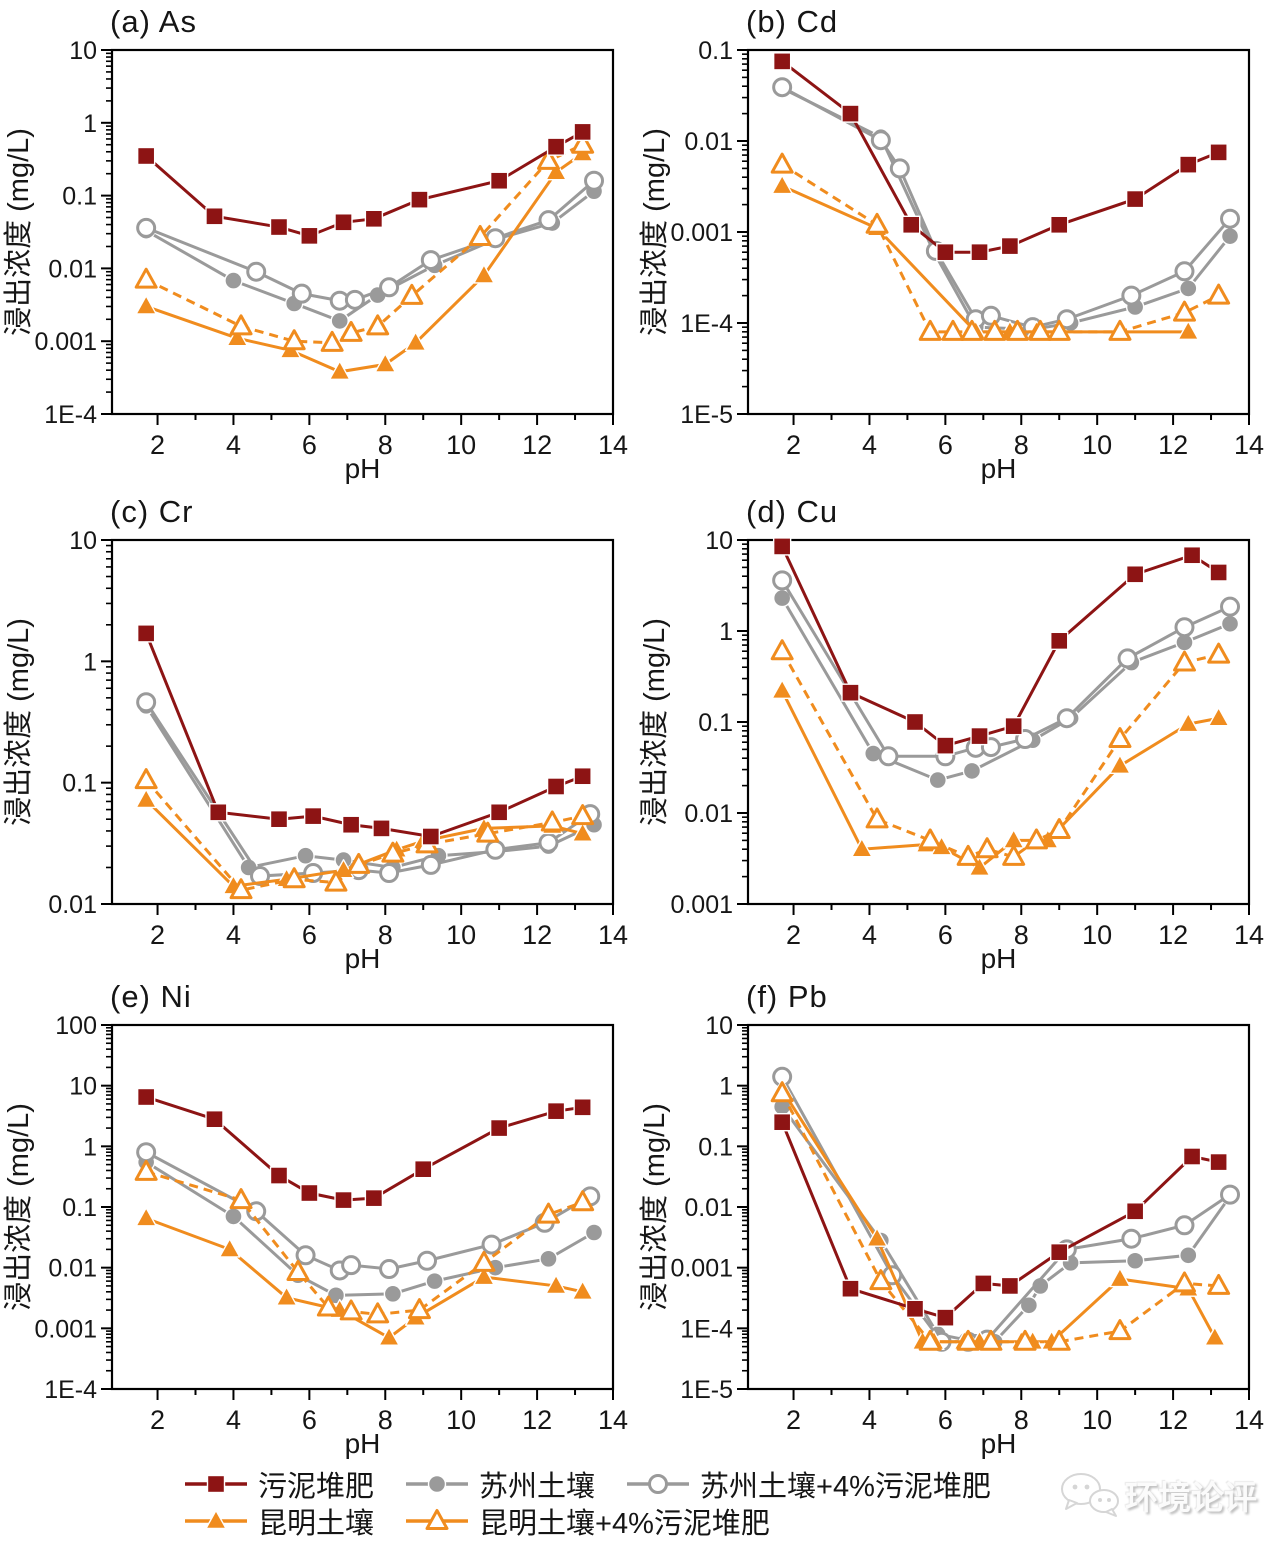 Image resolution: width=1271 pixels, height=1542 pixels. Describe the element at coordinates (624, 1524) in the screenshot. I see `legend-label: 昆明土壤+4%污泥堆肥` at that location.